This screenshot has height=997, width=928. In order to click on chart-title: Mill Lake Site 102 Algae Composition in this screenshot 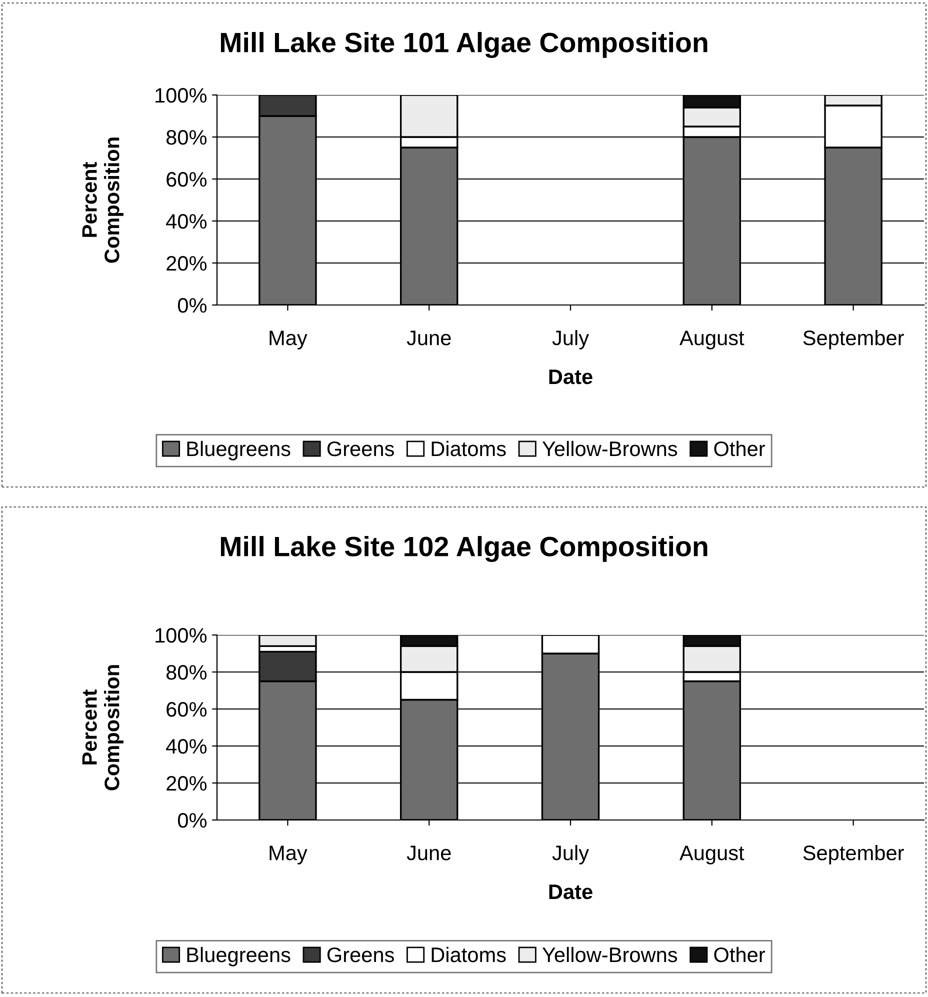, I will do `click(464, 549)`.